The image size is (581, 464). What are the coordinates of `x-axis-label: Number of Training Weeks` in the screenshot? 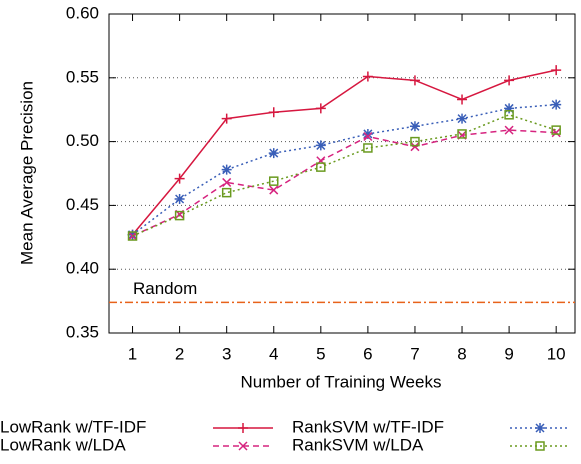 It's located at (341, 381).